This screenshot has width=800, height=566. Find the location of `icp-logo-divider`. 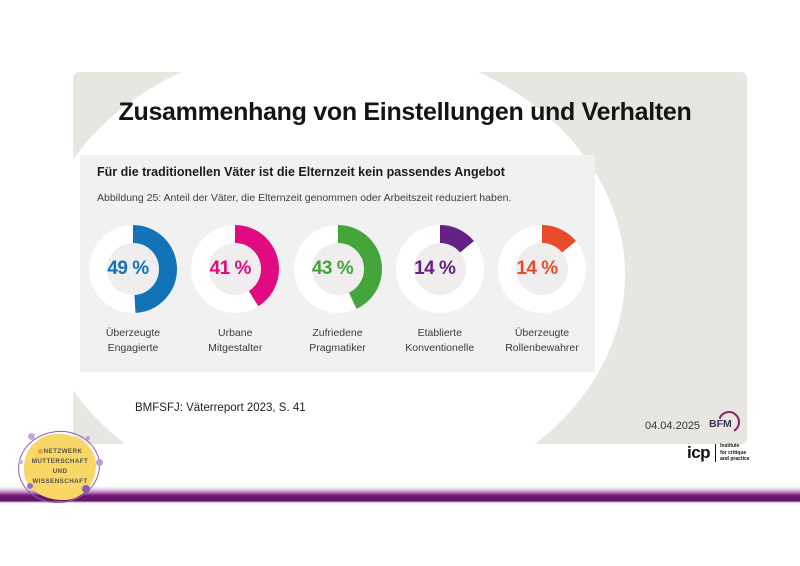

icp-logo-divider is located at coordinates (716, 453).